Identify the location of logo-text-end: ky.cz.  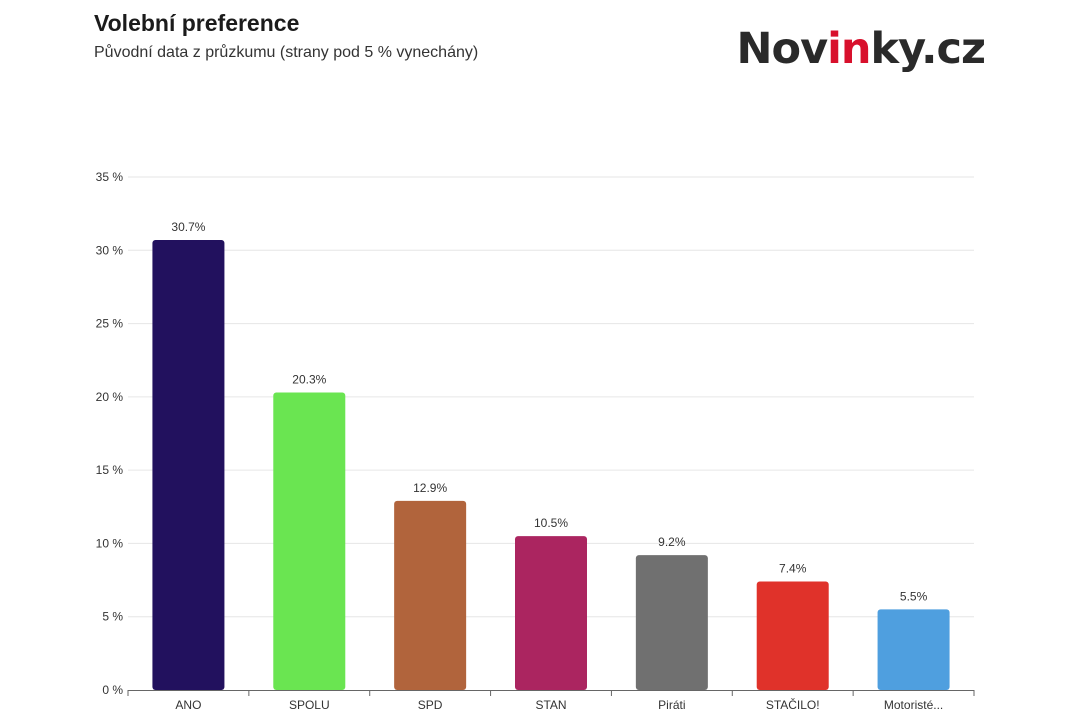
(928, 49).